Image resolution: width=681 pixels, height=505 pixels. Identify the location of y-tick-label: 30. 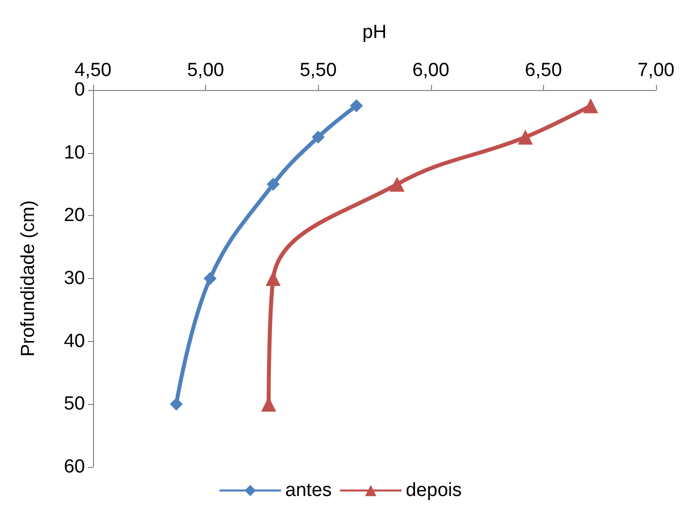
(74, 278).